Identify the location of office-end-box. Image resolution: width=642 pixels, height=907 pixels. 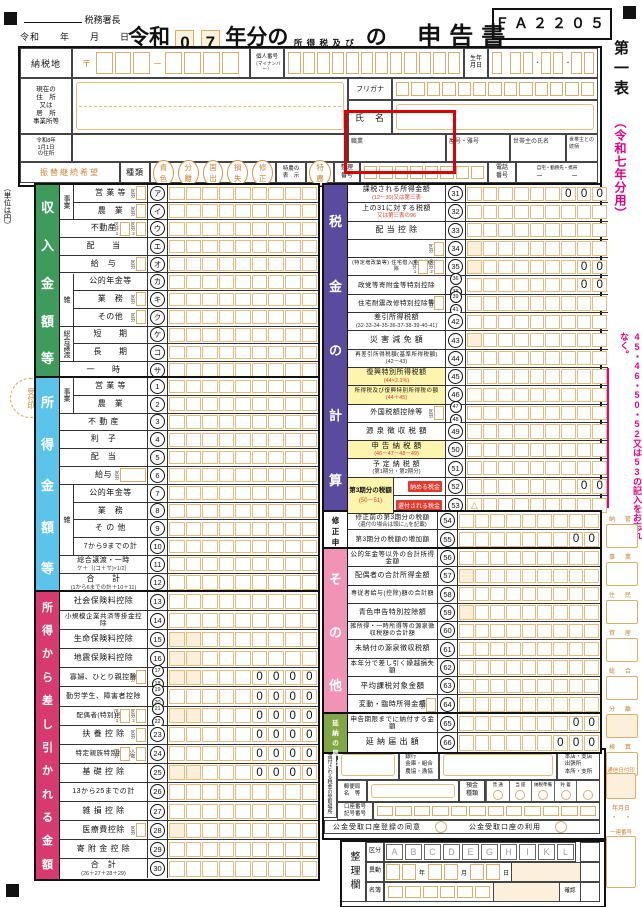
(590, 852).